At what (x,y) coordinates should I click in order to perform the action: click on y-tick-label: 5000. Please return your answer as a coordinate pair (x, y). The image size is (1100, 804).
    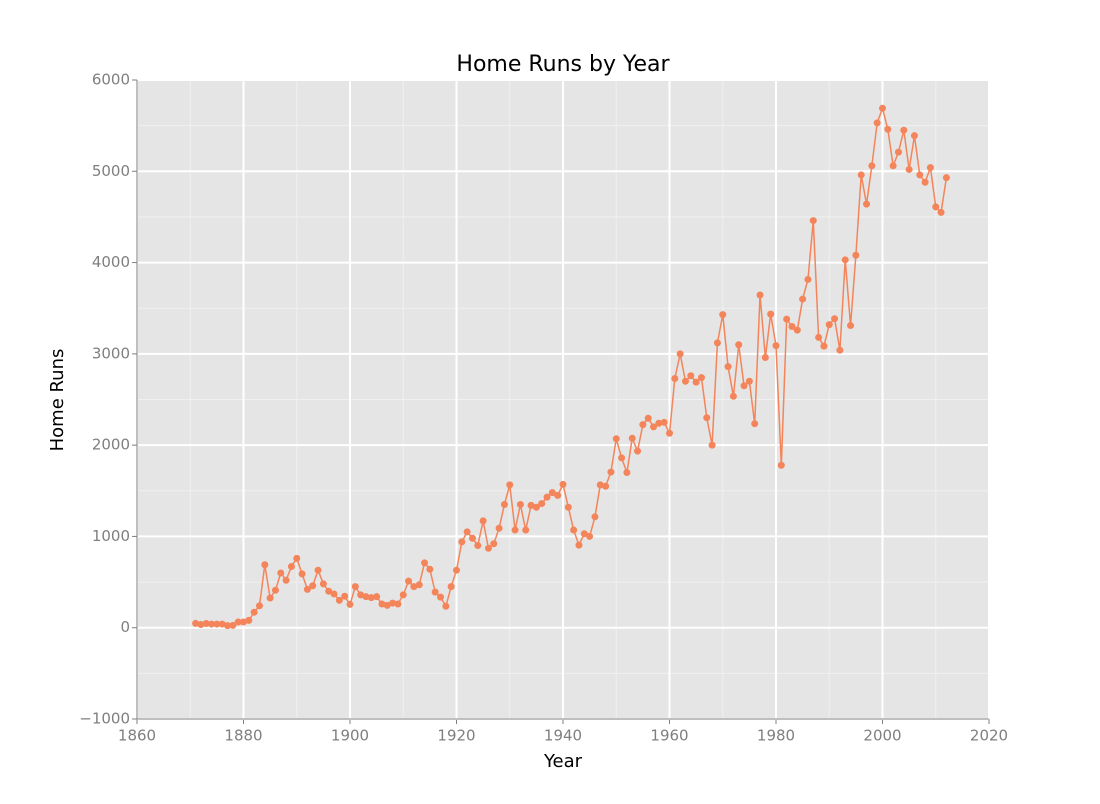
    Looking at the image, I should click on (111, 171).